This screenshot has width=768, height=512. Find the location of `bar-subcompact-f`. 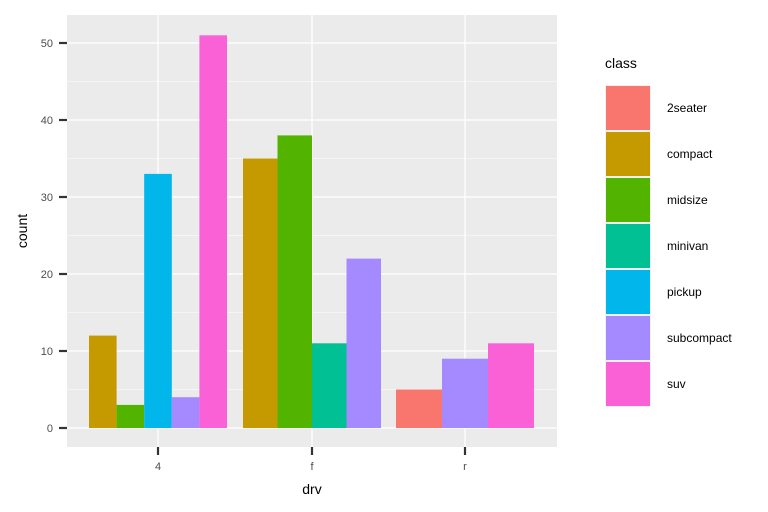

bar-subcompact-f is located at coordinates (363, 343).